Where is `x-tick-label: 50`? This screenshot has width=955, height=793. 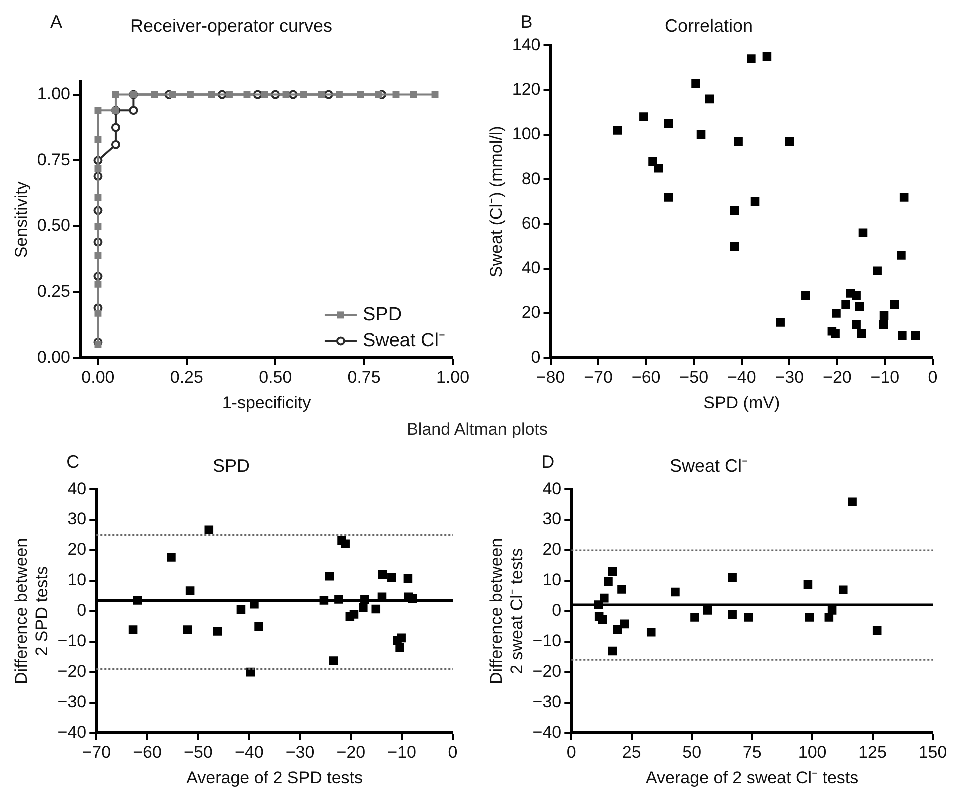
x-tick-label: 50 is located at coordinates (692, 752).